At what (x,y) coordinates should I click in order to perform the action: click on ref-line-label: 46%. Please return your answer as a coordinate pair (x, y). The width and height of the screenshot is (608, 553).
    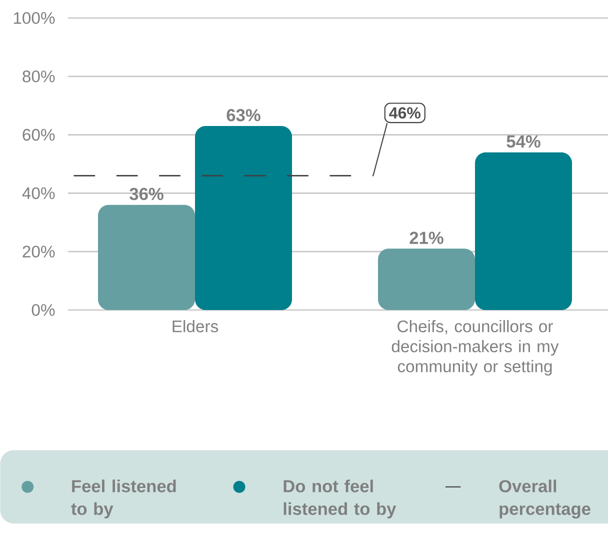
    Looking at the image, I should click on (404, 113).